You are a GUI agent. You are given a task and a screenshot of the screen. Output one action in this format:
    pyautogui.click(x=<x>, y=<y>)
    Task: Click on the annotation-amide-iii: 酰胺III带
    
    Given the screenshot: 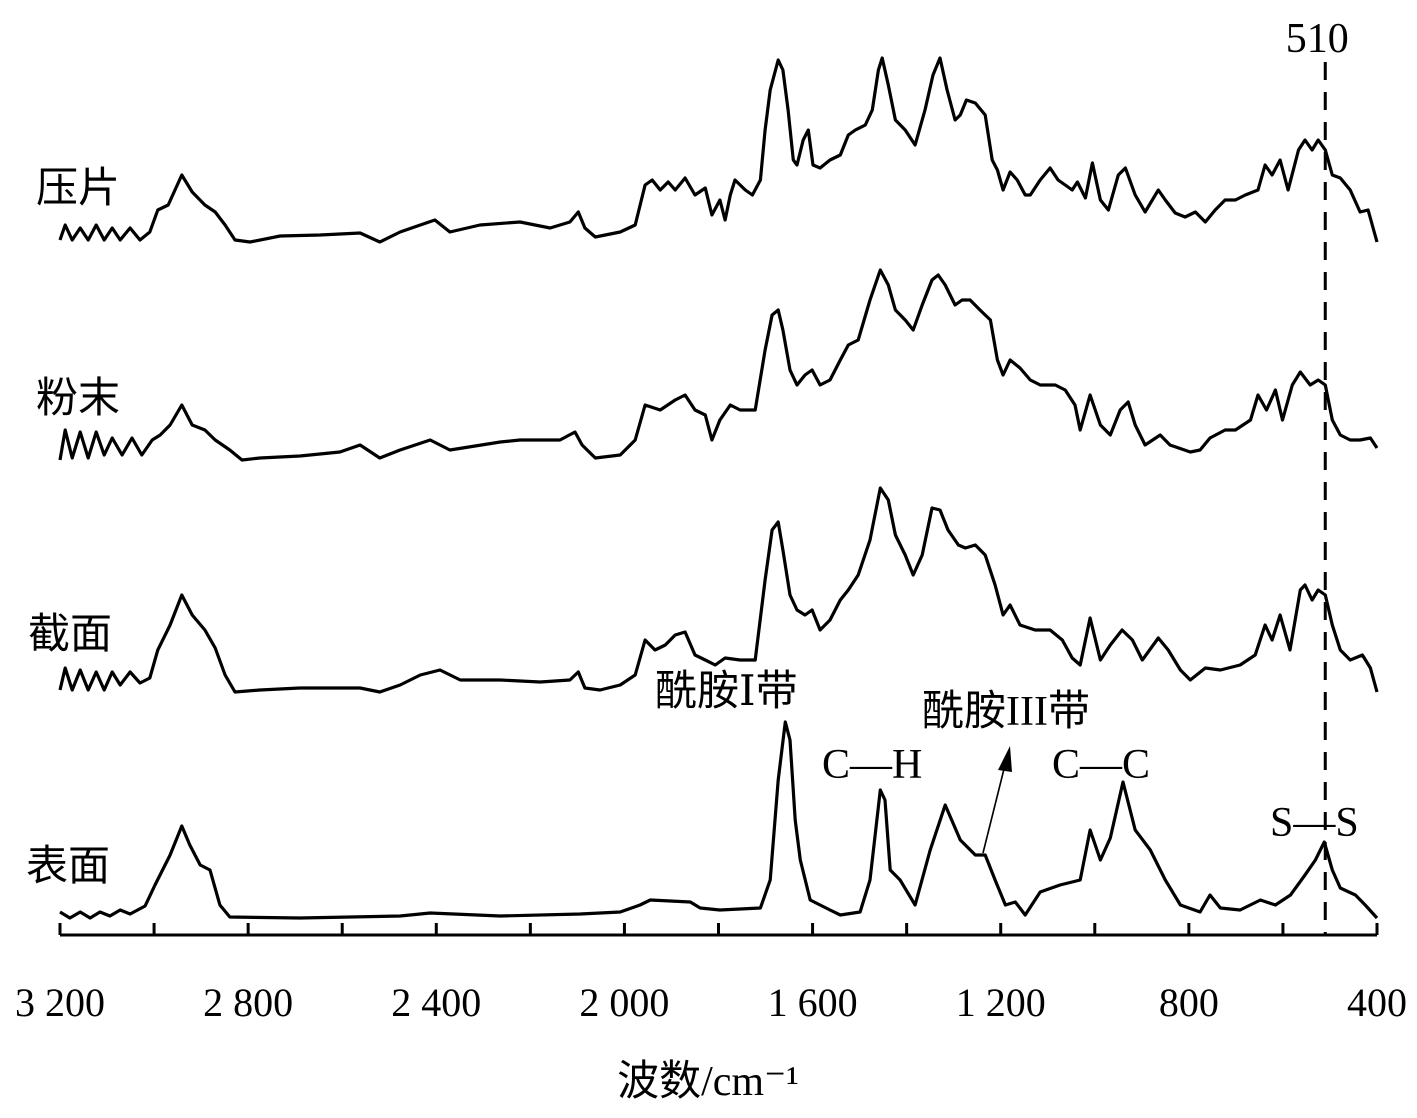 What is the action you would take?
    pyautogui.click(x=1006, y=712)
    